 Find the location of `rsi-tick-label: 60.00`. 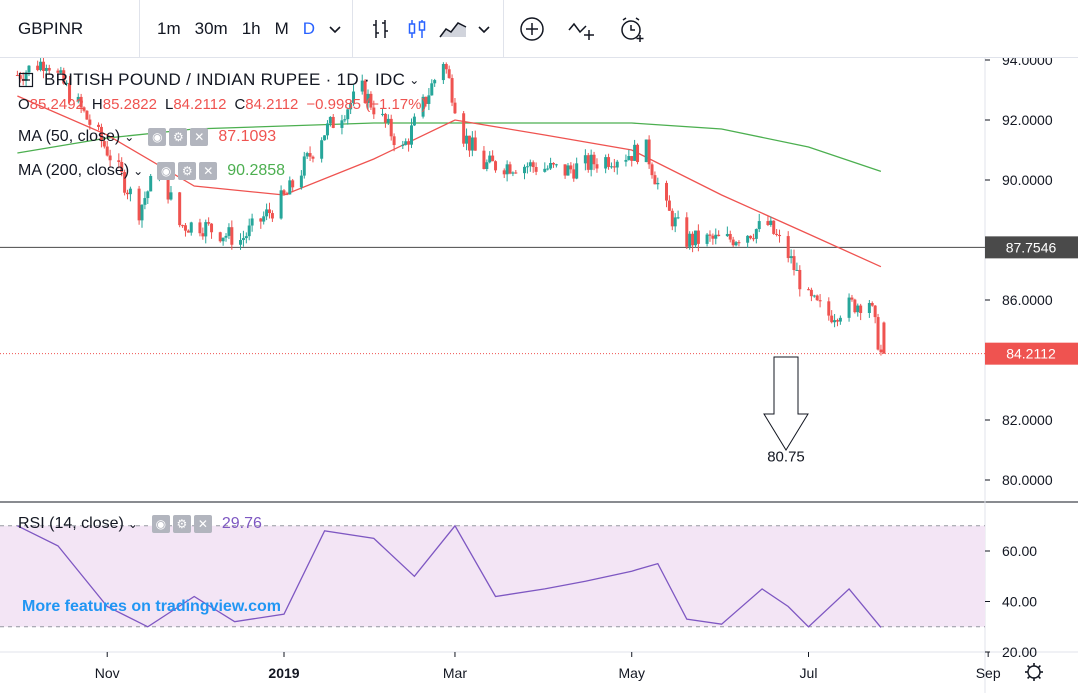

rsi-tick-label: 60.00 is located at coordinates (1019, 551).